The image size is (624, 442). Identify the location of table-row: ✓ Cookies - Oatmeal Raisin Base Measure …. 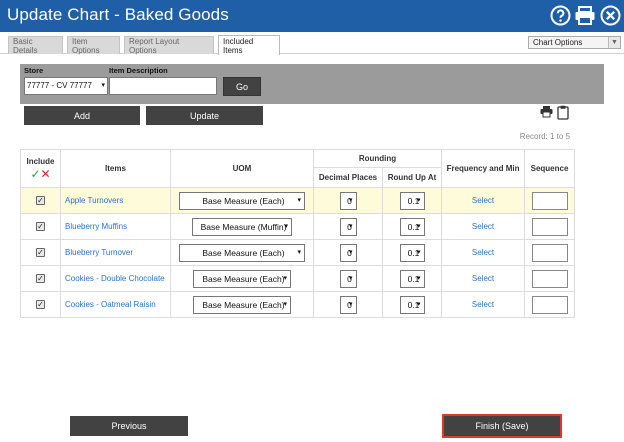
(298, 304).